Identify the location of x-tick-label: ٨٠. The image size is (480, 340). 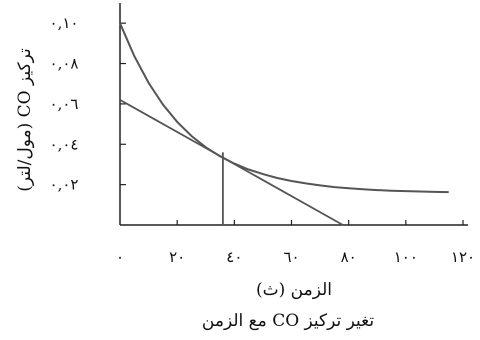
(349, 257).